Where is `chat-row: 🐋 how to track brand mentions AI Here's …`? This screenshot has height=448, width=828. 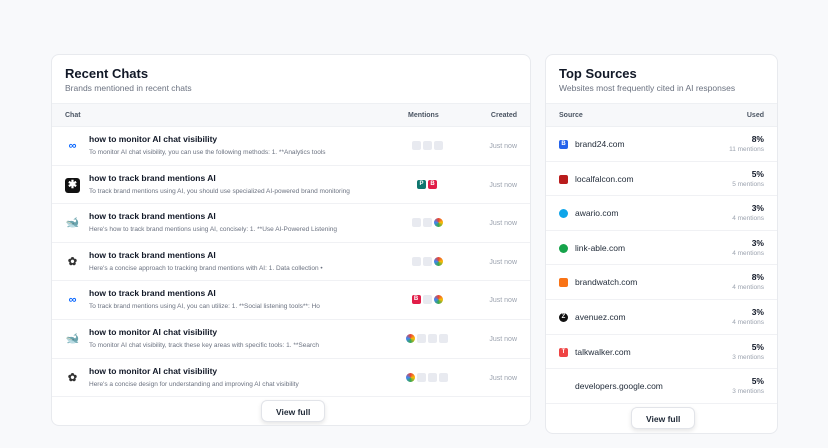
chat-row: 🐋 how to track brand mentions AI Here's … is located at coordinates (291, 223).